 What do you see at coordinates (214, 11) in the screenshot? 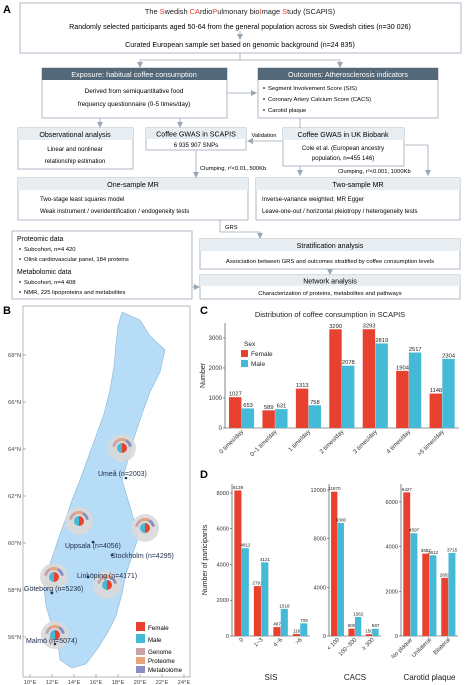
I see `title-part: P` at bounding box center [214, 11].